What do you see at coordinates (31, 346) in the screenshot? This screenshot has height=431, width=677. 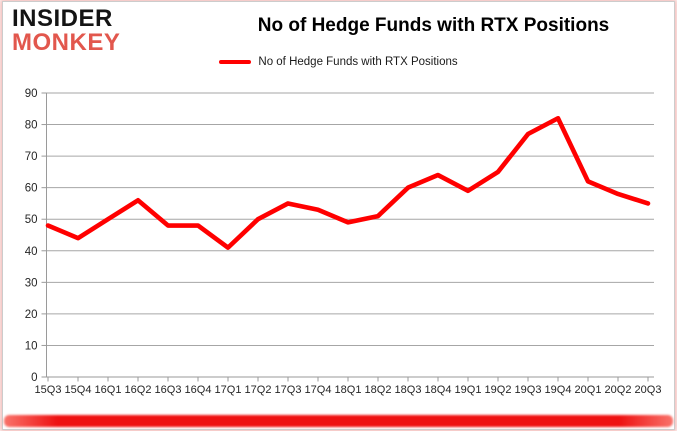 I see `svg-text: 10` at bounding box center [31, 346].